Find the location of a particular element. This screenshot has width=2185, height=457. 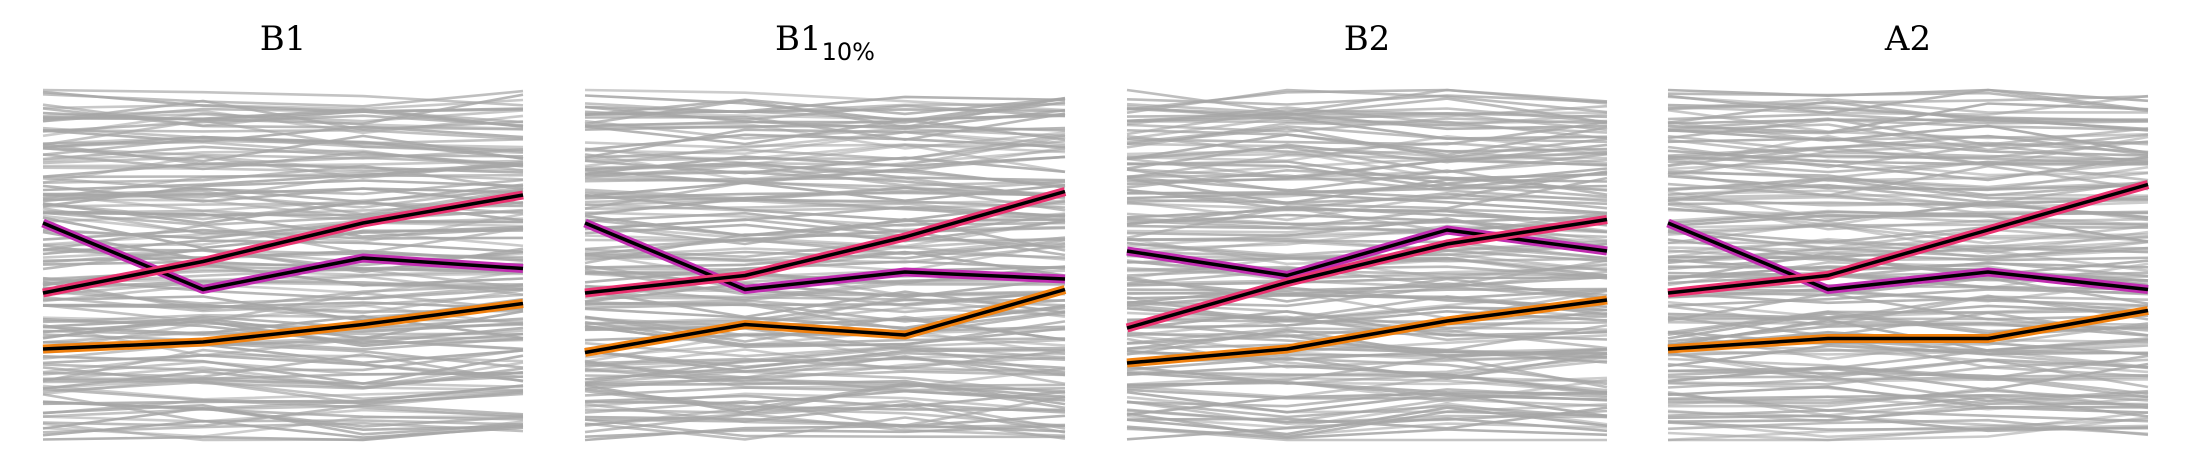

series-lines-a2 is located at coordinates (1908, 267).